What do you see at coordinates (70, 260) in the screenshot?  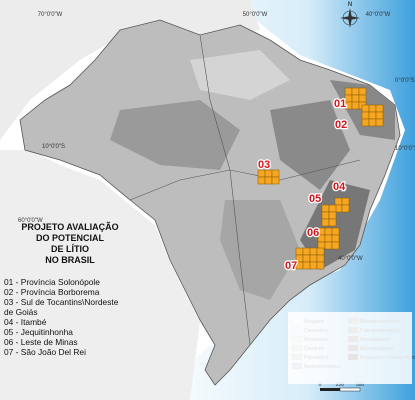 I see `legend-title: NO BRASIL` at bounding box center [70, 260].